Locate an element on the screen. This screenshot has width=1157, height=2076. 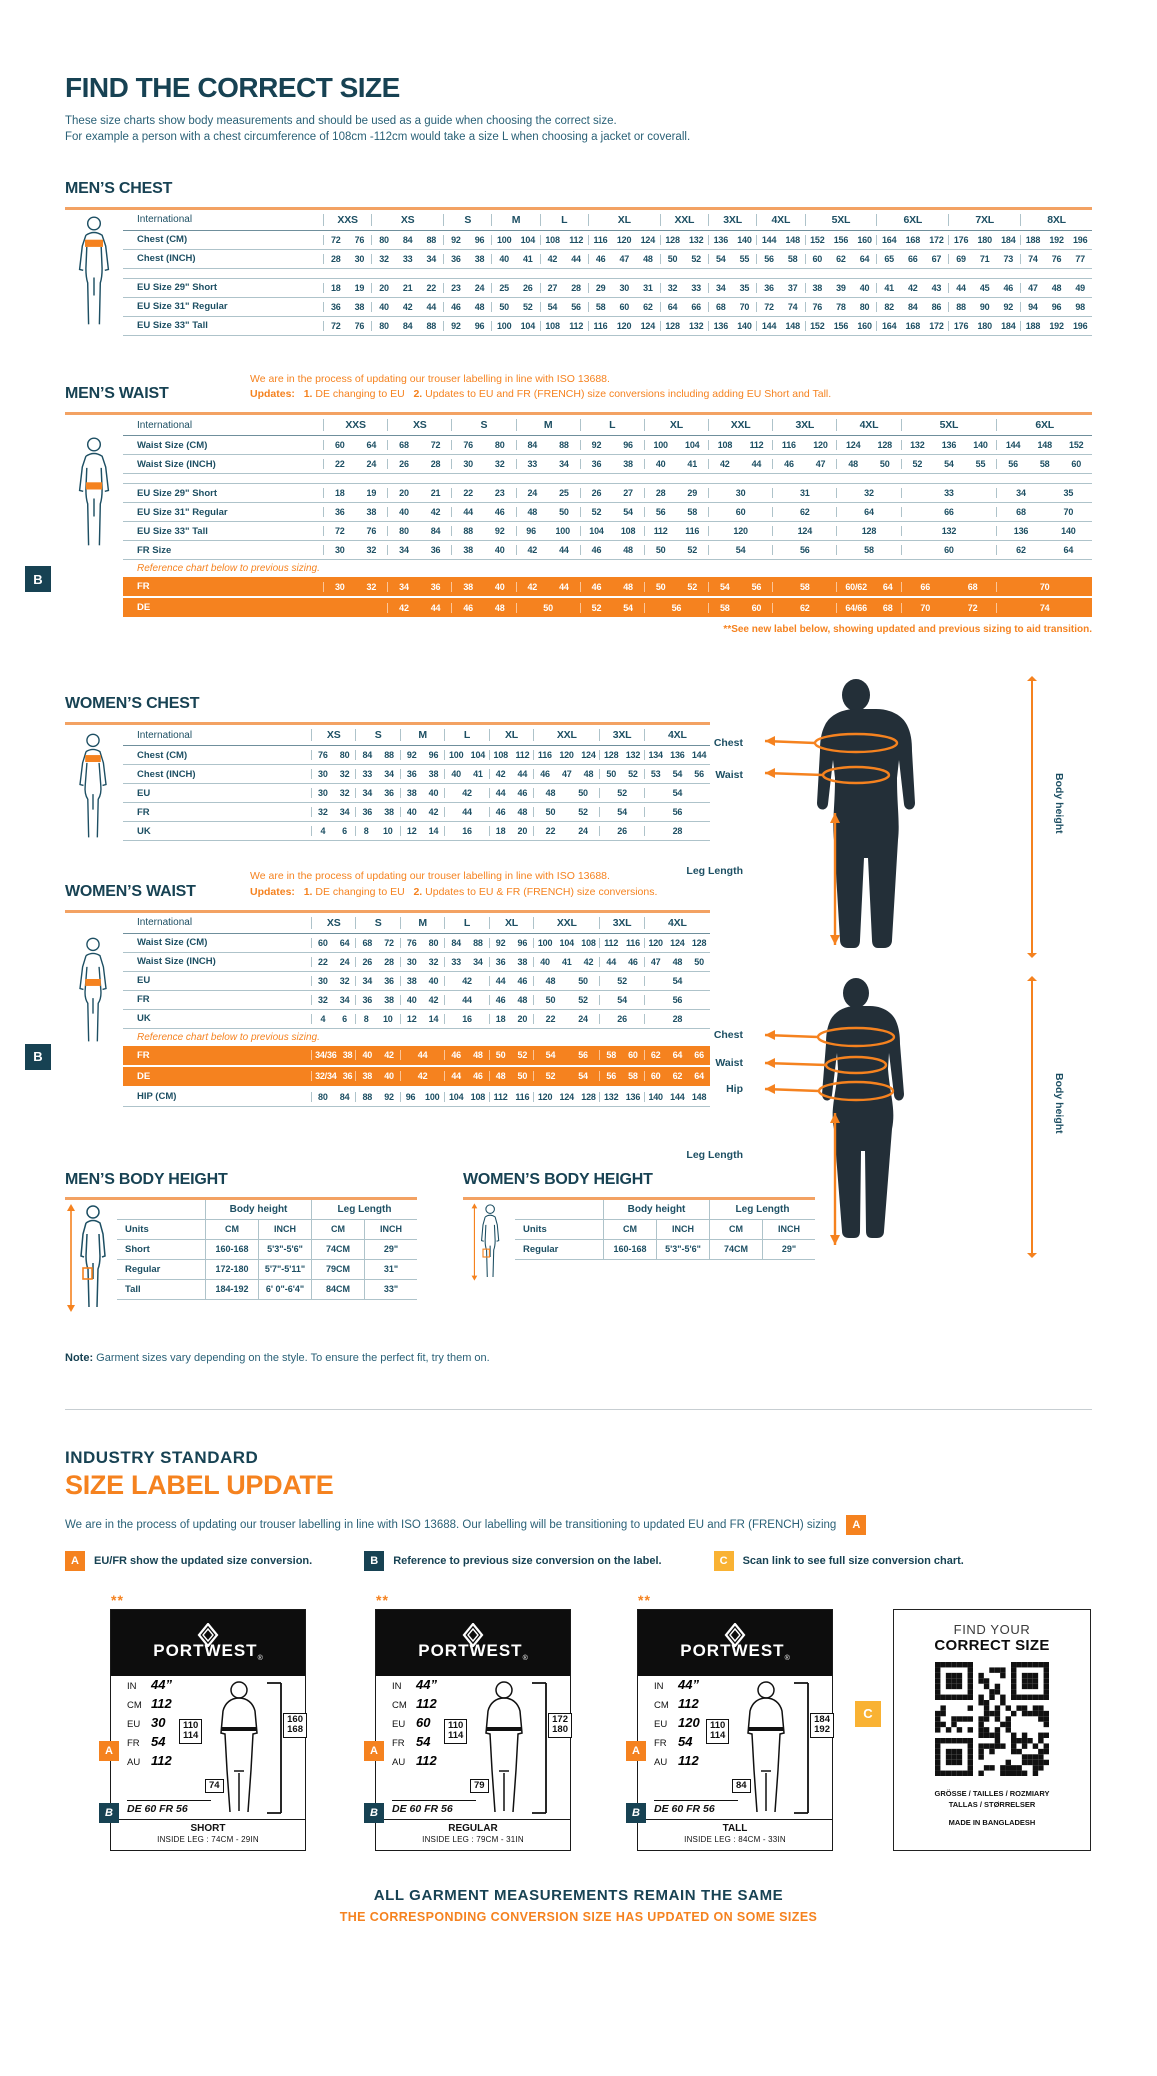
badge-a: A is located at coordinates (75, 1560).